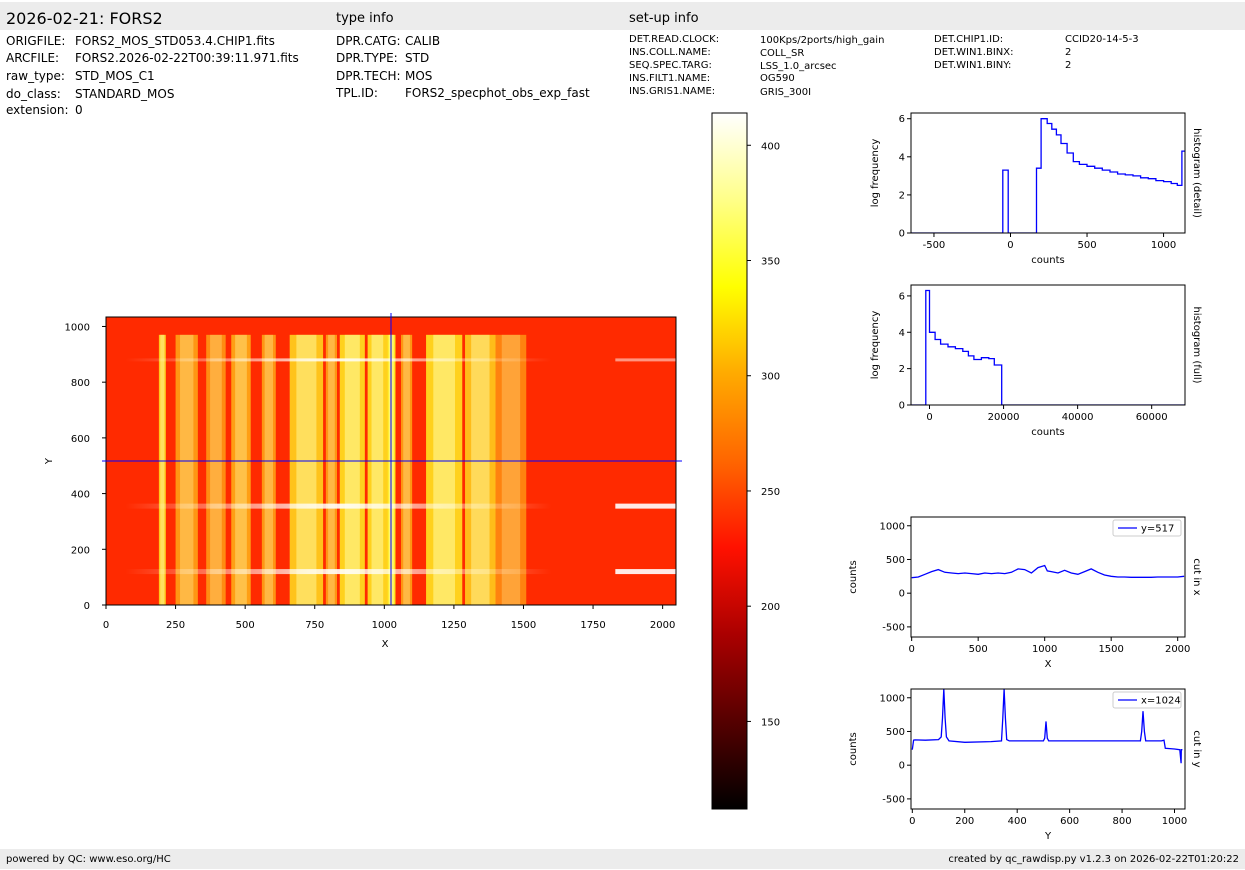 The width and height of the screenshot is (1245, 870). What do you see at coordinates (33, 58) in the screenshot?
I see `file-info-key: ARCFILE:` at bounding box center [33, 58].